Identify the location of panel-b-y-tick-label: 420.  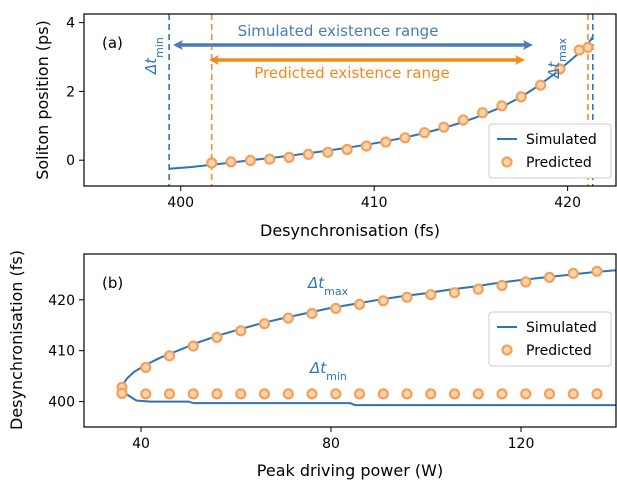
(61, 301).